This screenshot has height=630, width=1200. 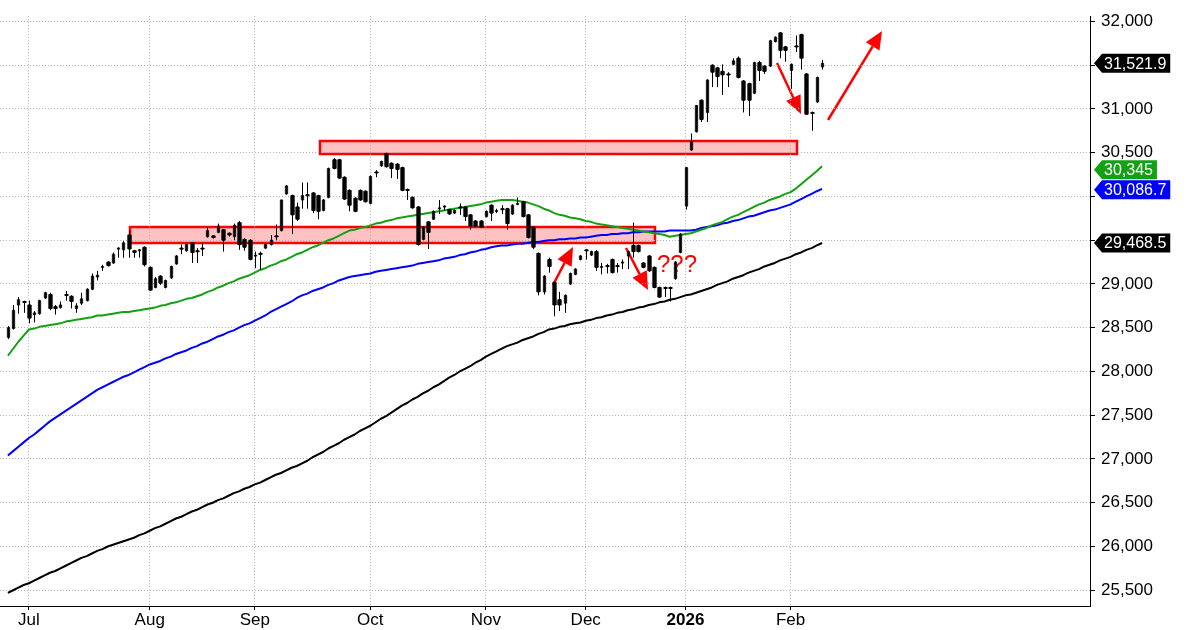 What do you see at coordinates (1127, 458) in the screenshot?
I see `y-tick-label: 27,000` at bounding box center [1127, 458].